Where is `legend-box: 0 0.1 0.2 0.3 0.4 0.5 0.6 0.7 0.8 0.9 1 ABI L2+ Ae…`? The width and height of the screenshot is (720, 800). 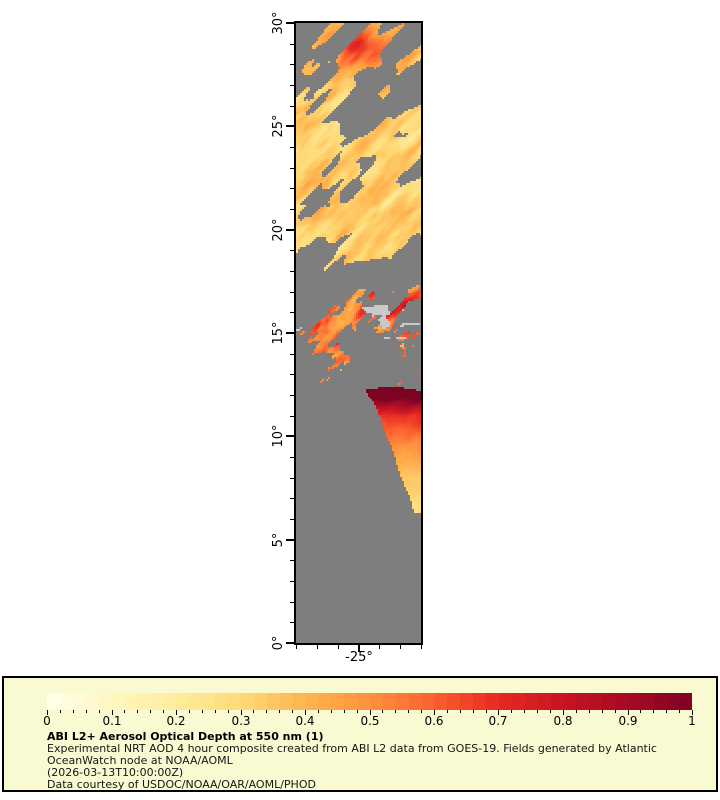
legend-box: 0 0.1 0.2 0.3 0.4 0.5 0.6 0.7 0.8 0.9 1 ABI L2+ Ae… is located at coordinates (360, 734).